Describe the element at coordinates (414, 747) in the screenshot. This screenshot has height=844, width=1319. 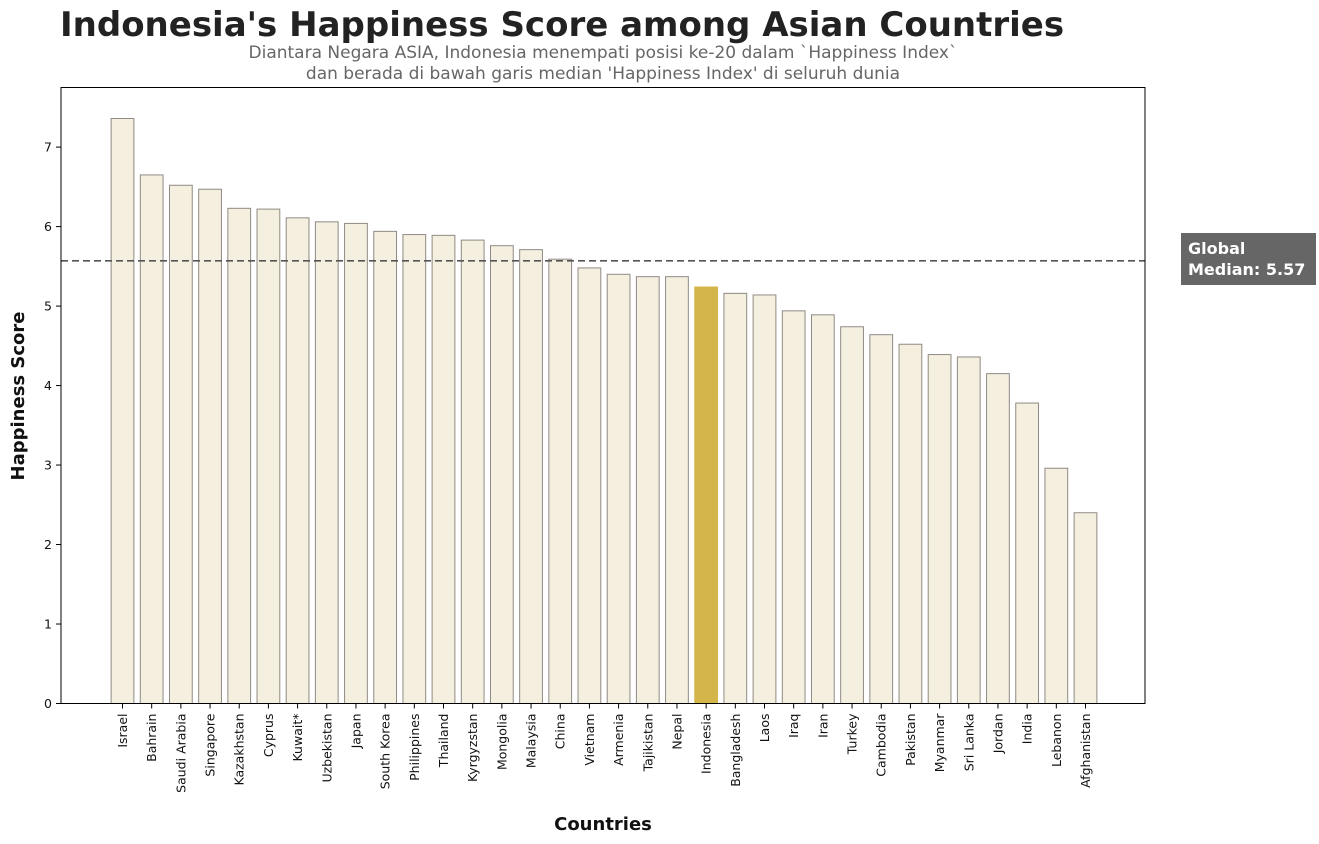
I see `x-tick-label: Philippines` at that location.